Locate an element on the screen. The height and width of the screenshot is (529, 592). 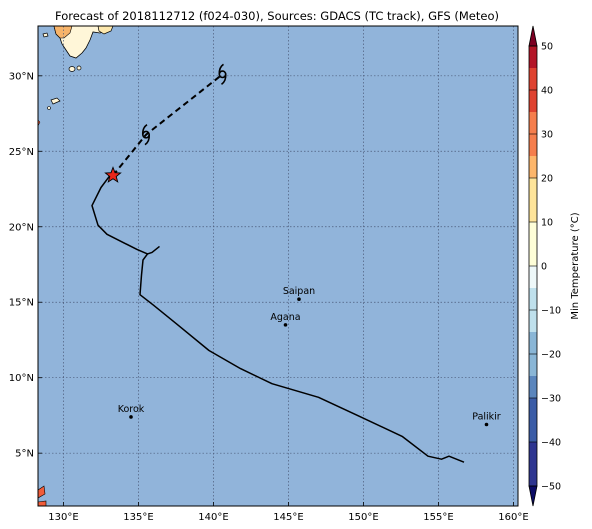
colorbar-tick-label: 10 is located at coordinates (547, 223).